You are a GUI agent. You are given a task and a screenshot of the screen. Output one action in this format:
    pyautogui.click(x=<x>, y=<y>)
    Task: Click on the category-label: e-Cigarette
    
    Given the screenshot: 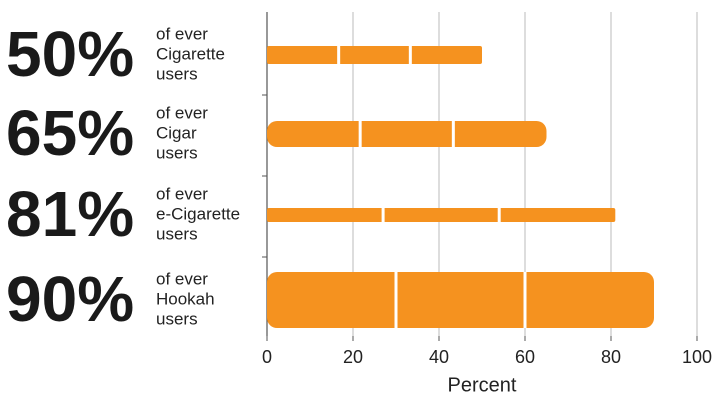 What is the action you would take?
    pyautogui.click(x=198, y=213)
    